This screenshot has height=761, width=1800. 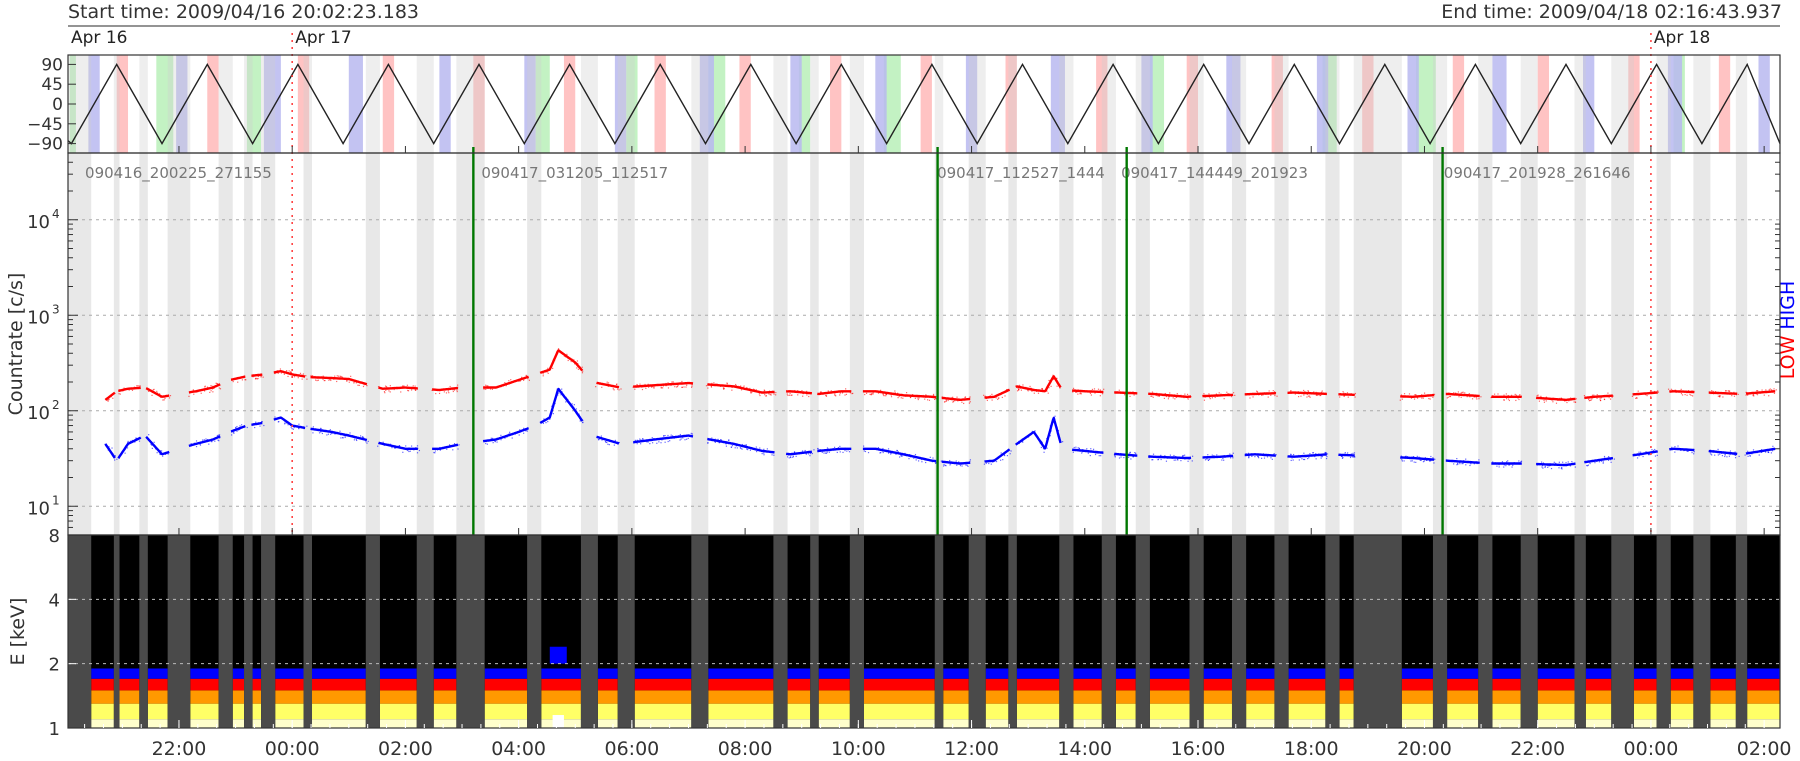 I want to click on spec-ytick-label: 4, so click(x=54, y=600).